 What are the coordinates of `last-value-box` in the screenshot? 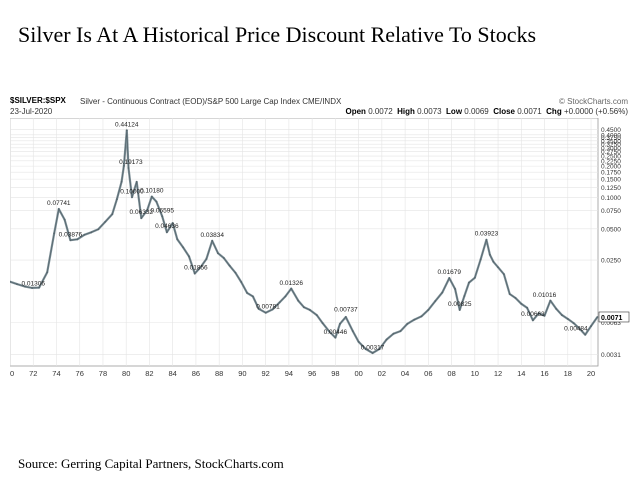 It's located at (614, 317).